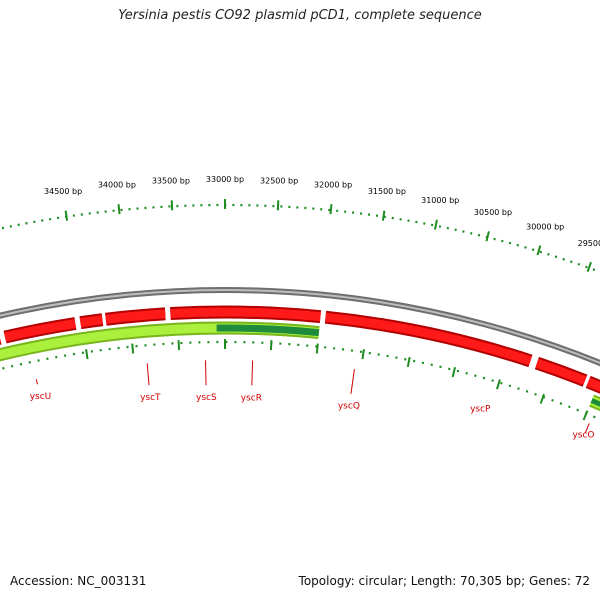  Describe the element at coordinates (251, 398) in the screenshot. I see `gene-label: yscR` at that location.